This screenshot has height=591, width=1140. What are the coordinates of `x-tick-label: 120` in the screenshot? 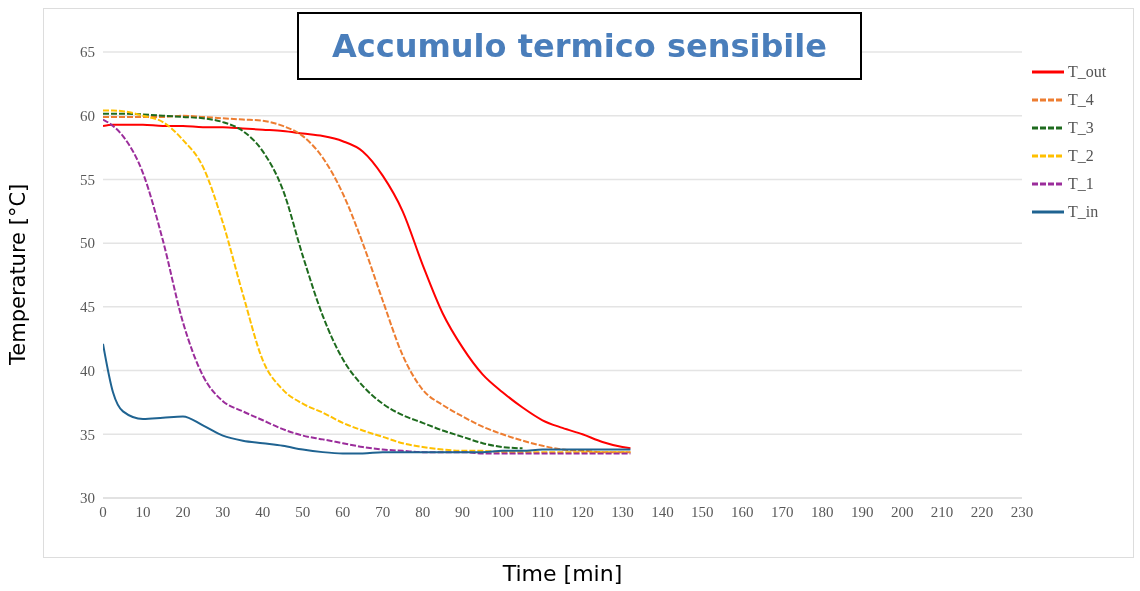 It's located at (582, 511).